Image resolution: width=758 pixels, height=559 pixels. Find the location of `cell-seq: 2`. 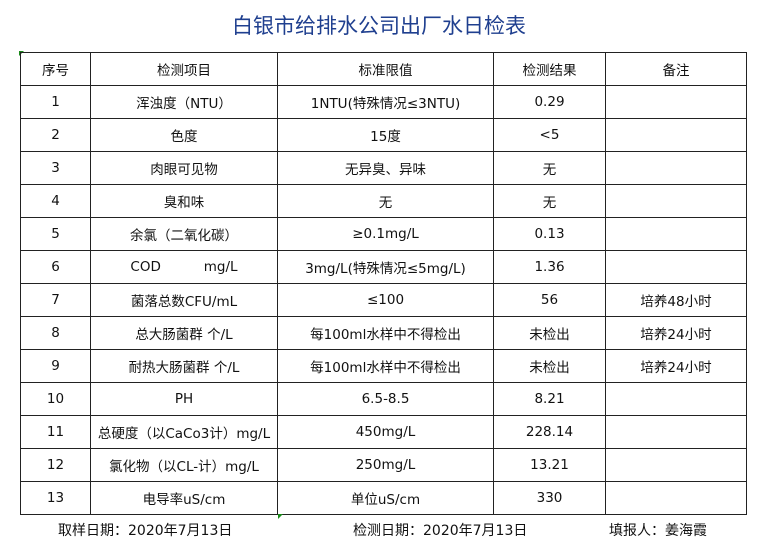

cell-seq: 2 is located at coordinates (55, 135).